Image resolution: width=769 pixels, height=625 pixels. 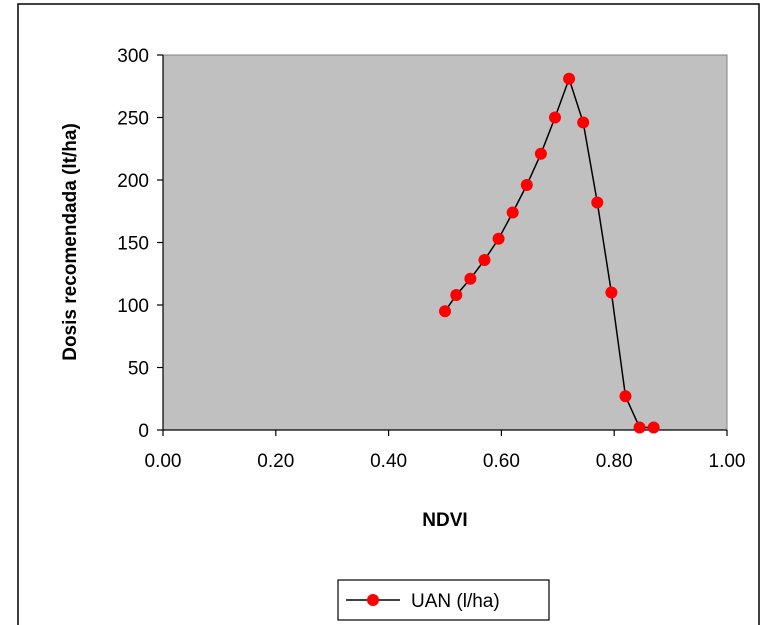 I want to click on x-tick-label: 0.40, so click(x=388, y=461).